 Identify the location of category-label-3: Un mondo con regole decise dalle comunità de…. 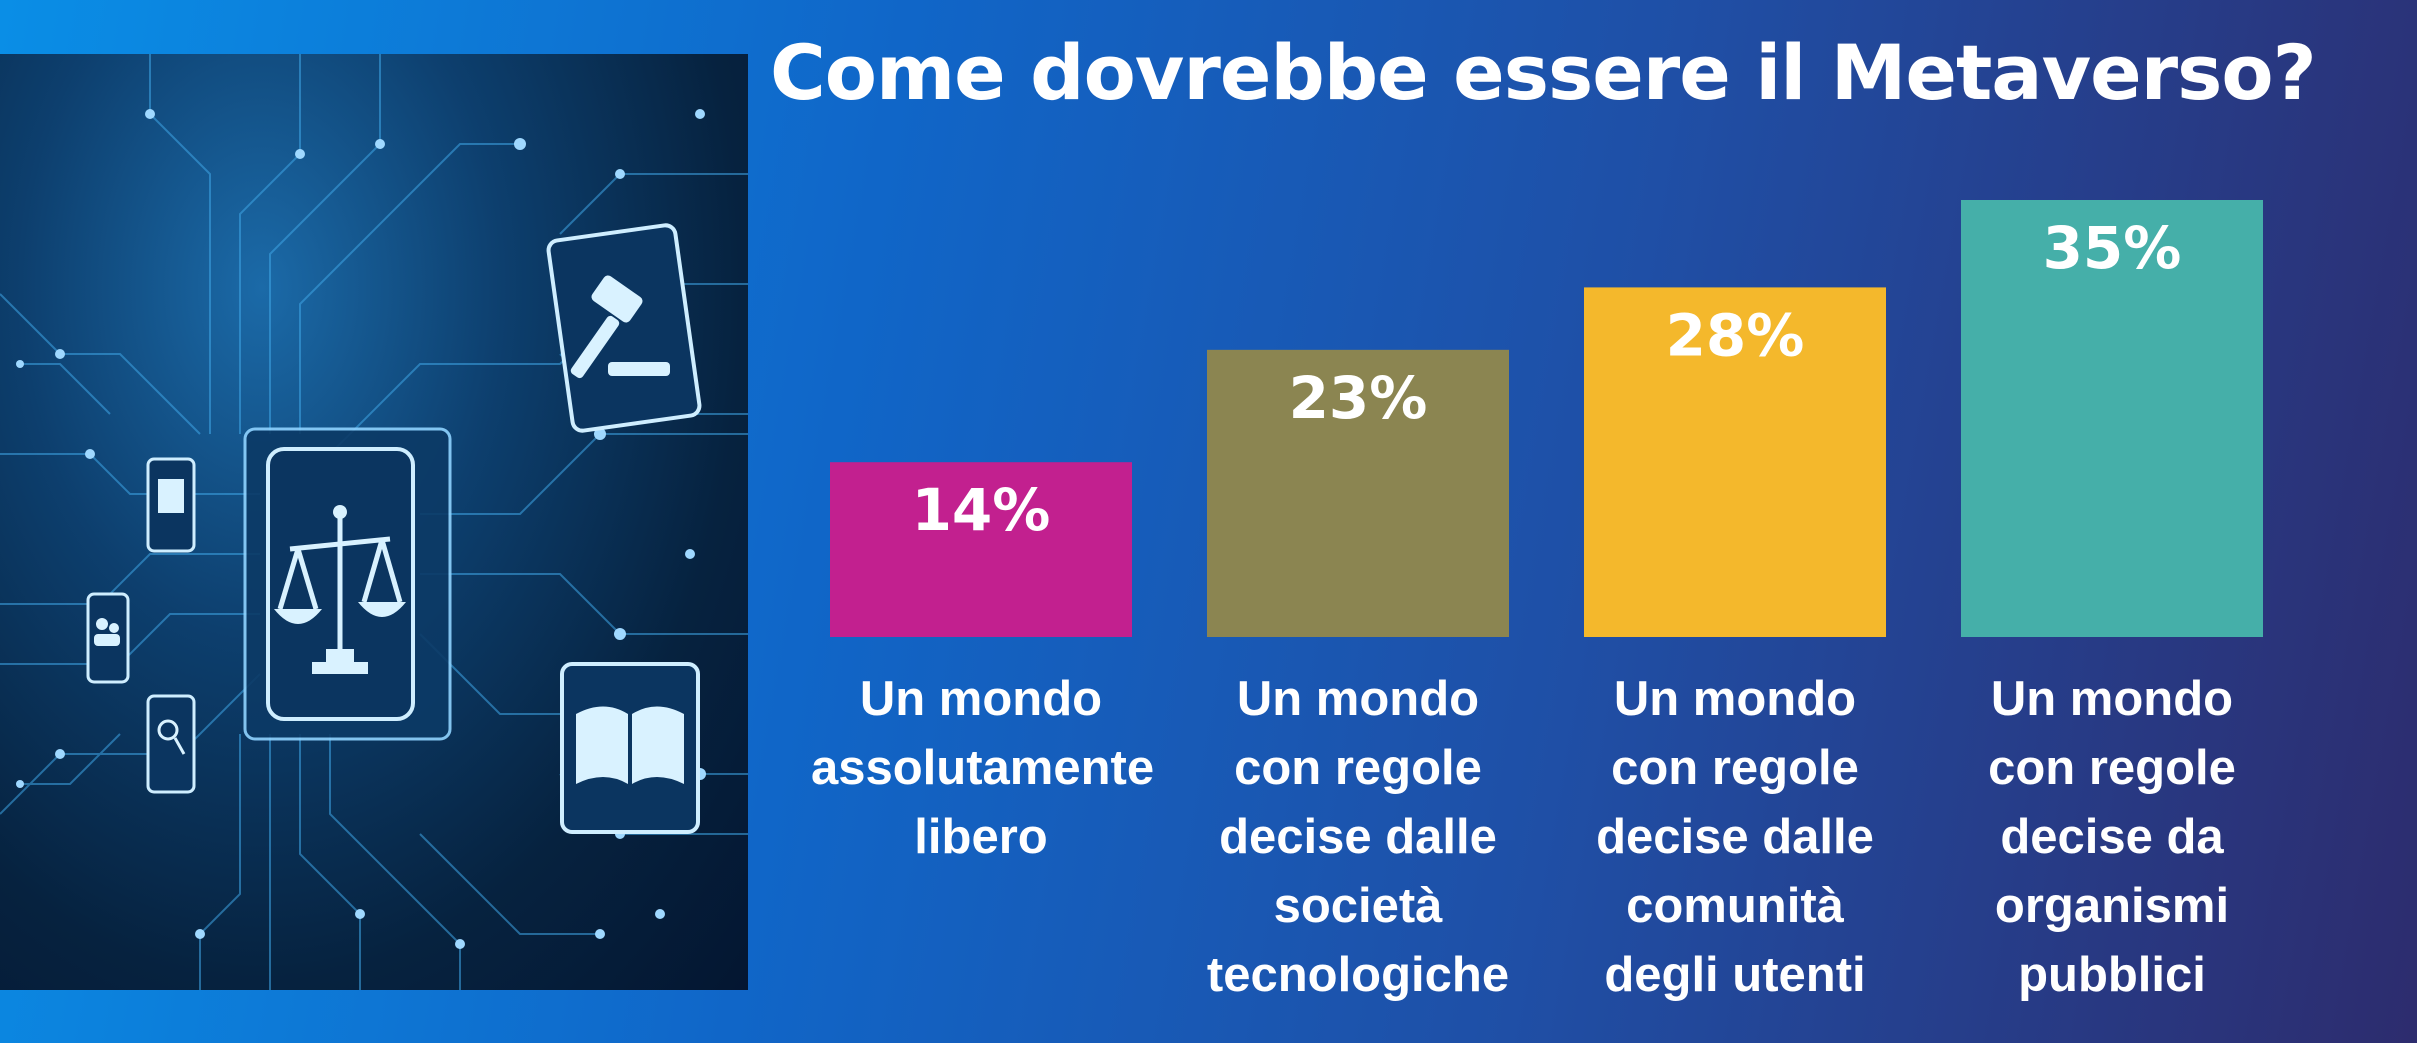
(1735, 837).